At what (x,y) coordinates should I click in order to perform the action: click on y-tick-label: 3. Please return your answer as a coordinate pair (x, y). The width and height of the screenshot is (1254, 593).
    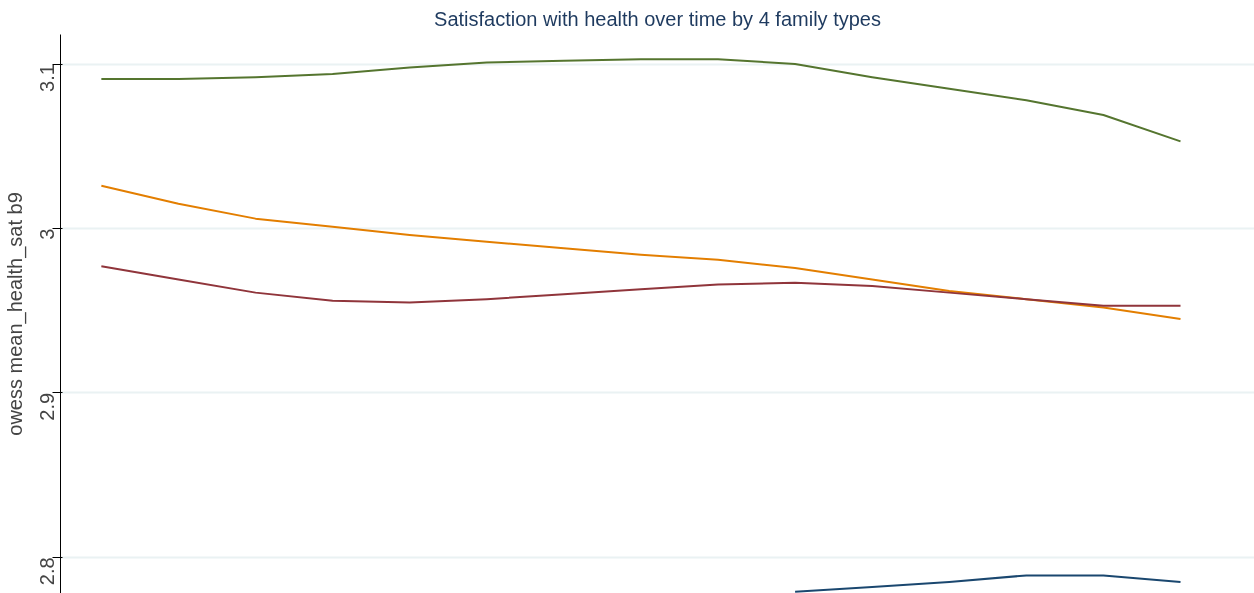
    Looking at the image, I should click on (47, 234).